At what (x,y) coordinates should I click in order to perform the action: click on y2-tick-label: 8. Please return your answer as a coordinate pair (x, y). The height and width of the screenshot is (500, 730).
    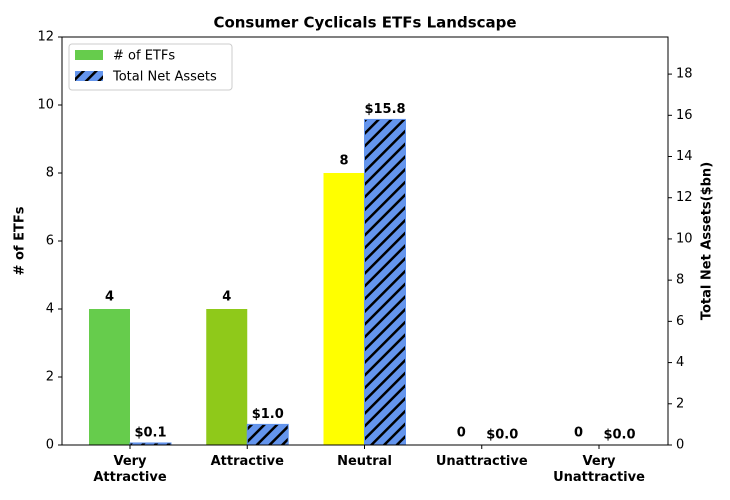
    Looking at the image, I should click on (680, 280).